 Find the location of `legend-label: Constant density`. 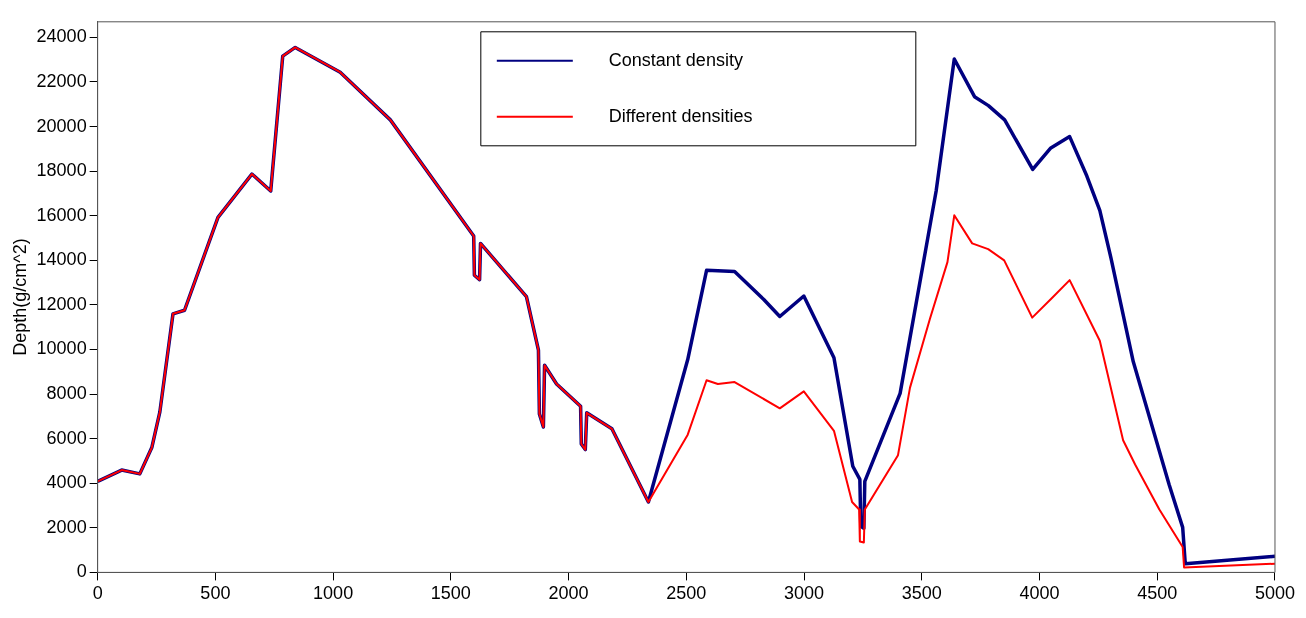

legend-label: Constant density is located at coordinates (675, 59).